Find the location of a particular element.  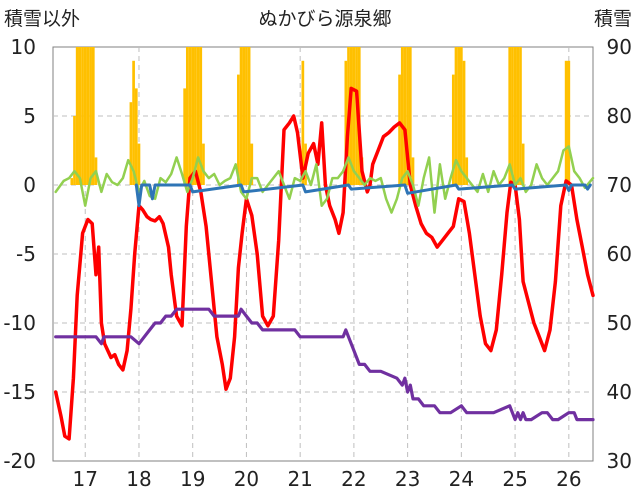

left-tick-label: -15 is located at coordinates (19, 392).